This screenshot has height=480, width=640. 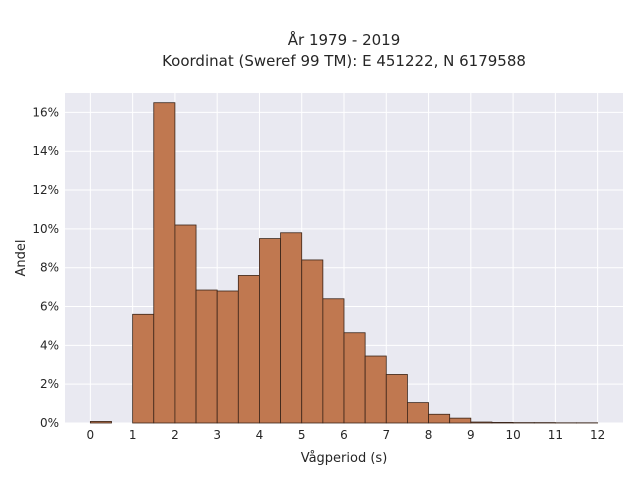 What do you see at coordinates (45, 112) in the screenshot?
I see `y-tick-label: 16%` at bounding box center [45, 112].